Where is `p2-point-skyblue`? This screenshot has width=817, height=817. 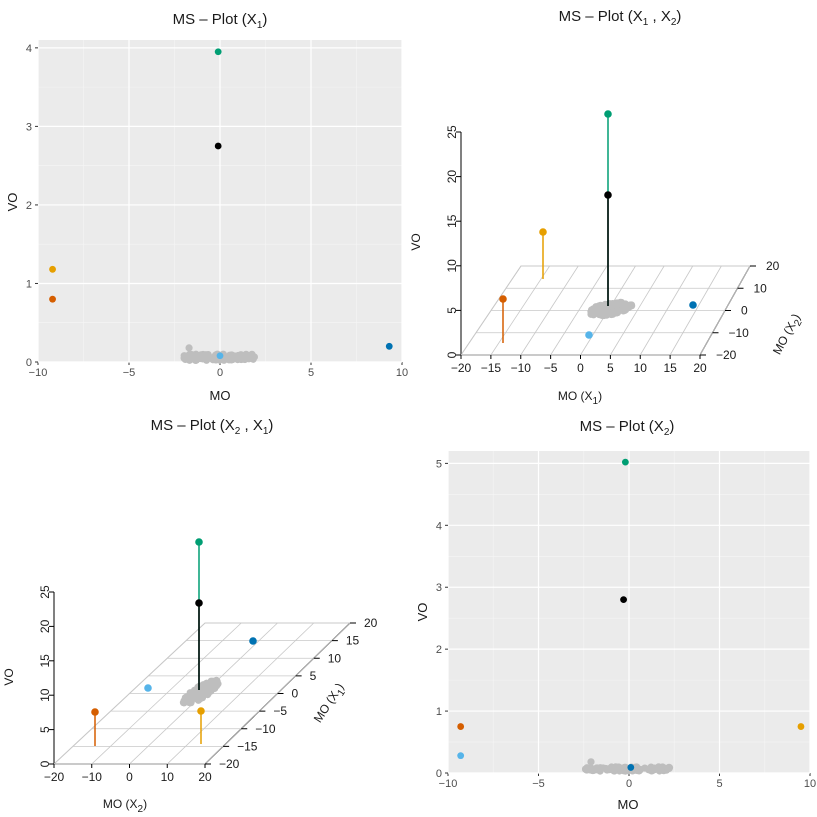
p2-point-skyblue is located at coordinates (589, 335).